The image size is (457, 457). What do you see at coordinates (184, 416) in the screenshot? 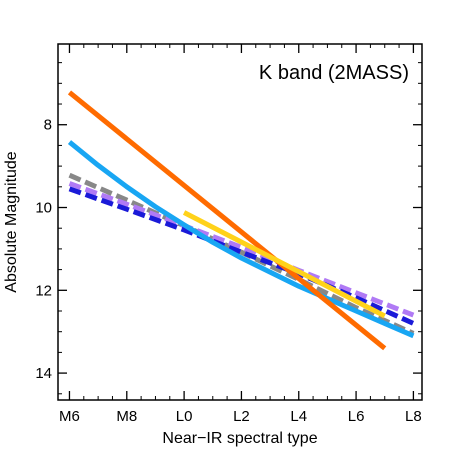
I see `x-tick-label: L0` at bounding box center [184, 416].